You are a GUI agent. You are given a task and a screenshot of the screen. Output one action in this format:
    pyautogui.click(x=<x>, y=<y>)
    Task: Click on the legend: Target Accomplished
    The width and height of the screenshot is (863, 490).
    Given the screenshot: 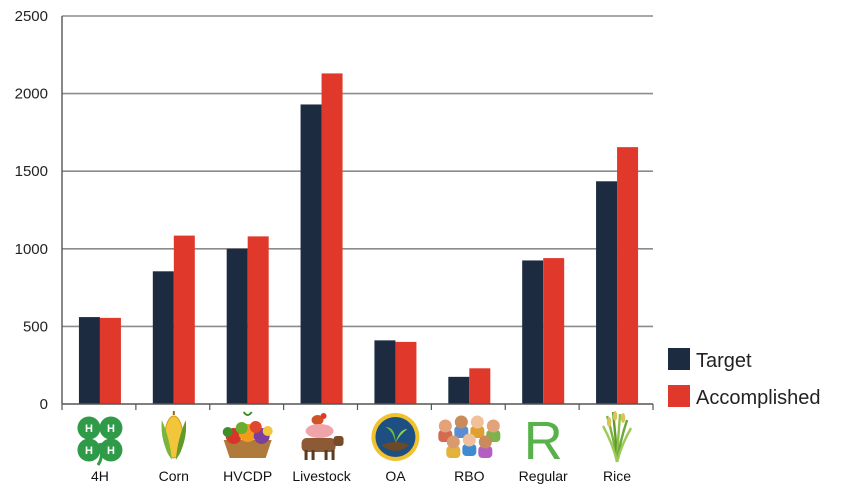 What is the action you would take?
    pyautogui.click(x=744, y=378)
    